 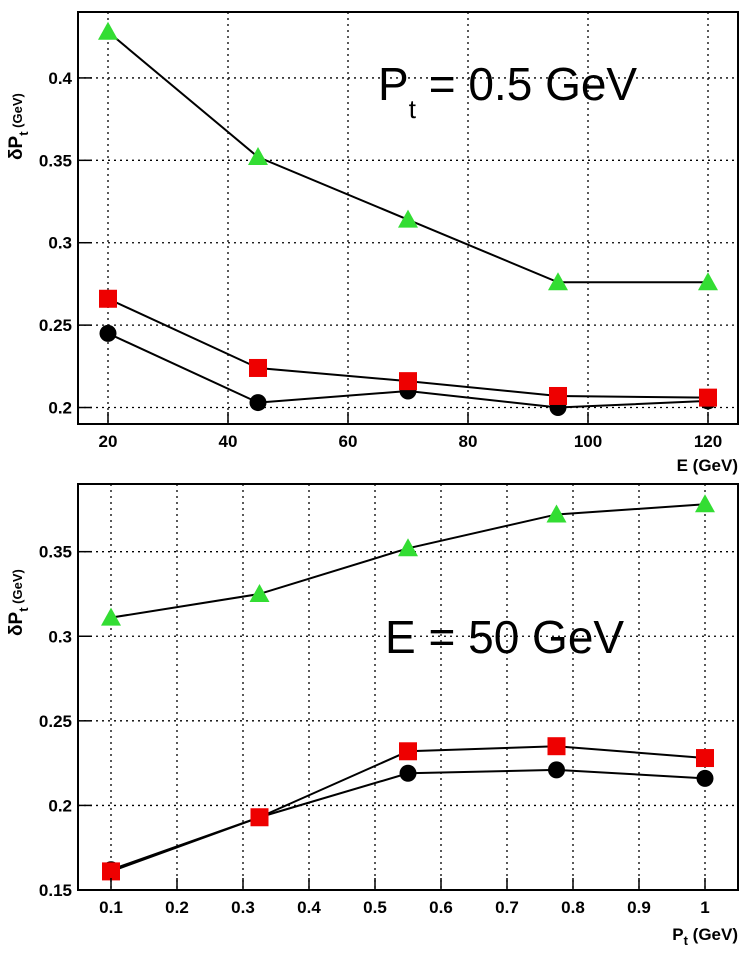 I want to click on bottom-x-tick-label: 0.4, so click(x=309, y=907).